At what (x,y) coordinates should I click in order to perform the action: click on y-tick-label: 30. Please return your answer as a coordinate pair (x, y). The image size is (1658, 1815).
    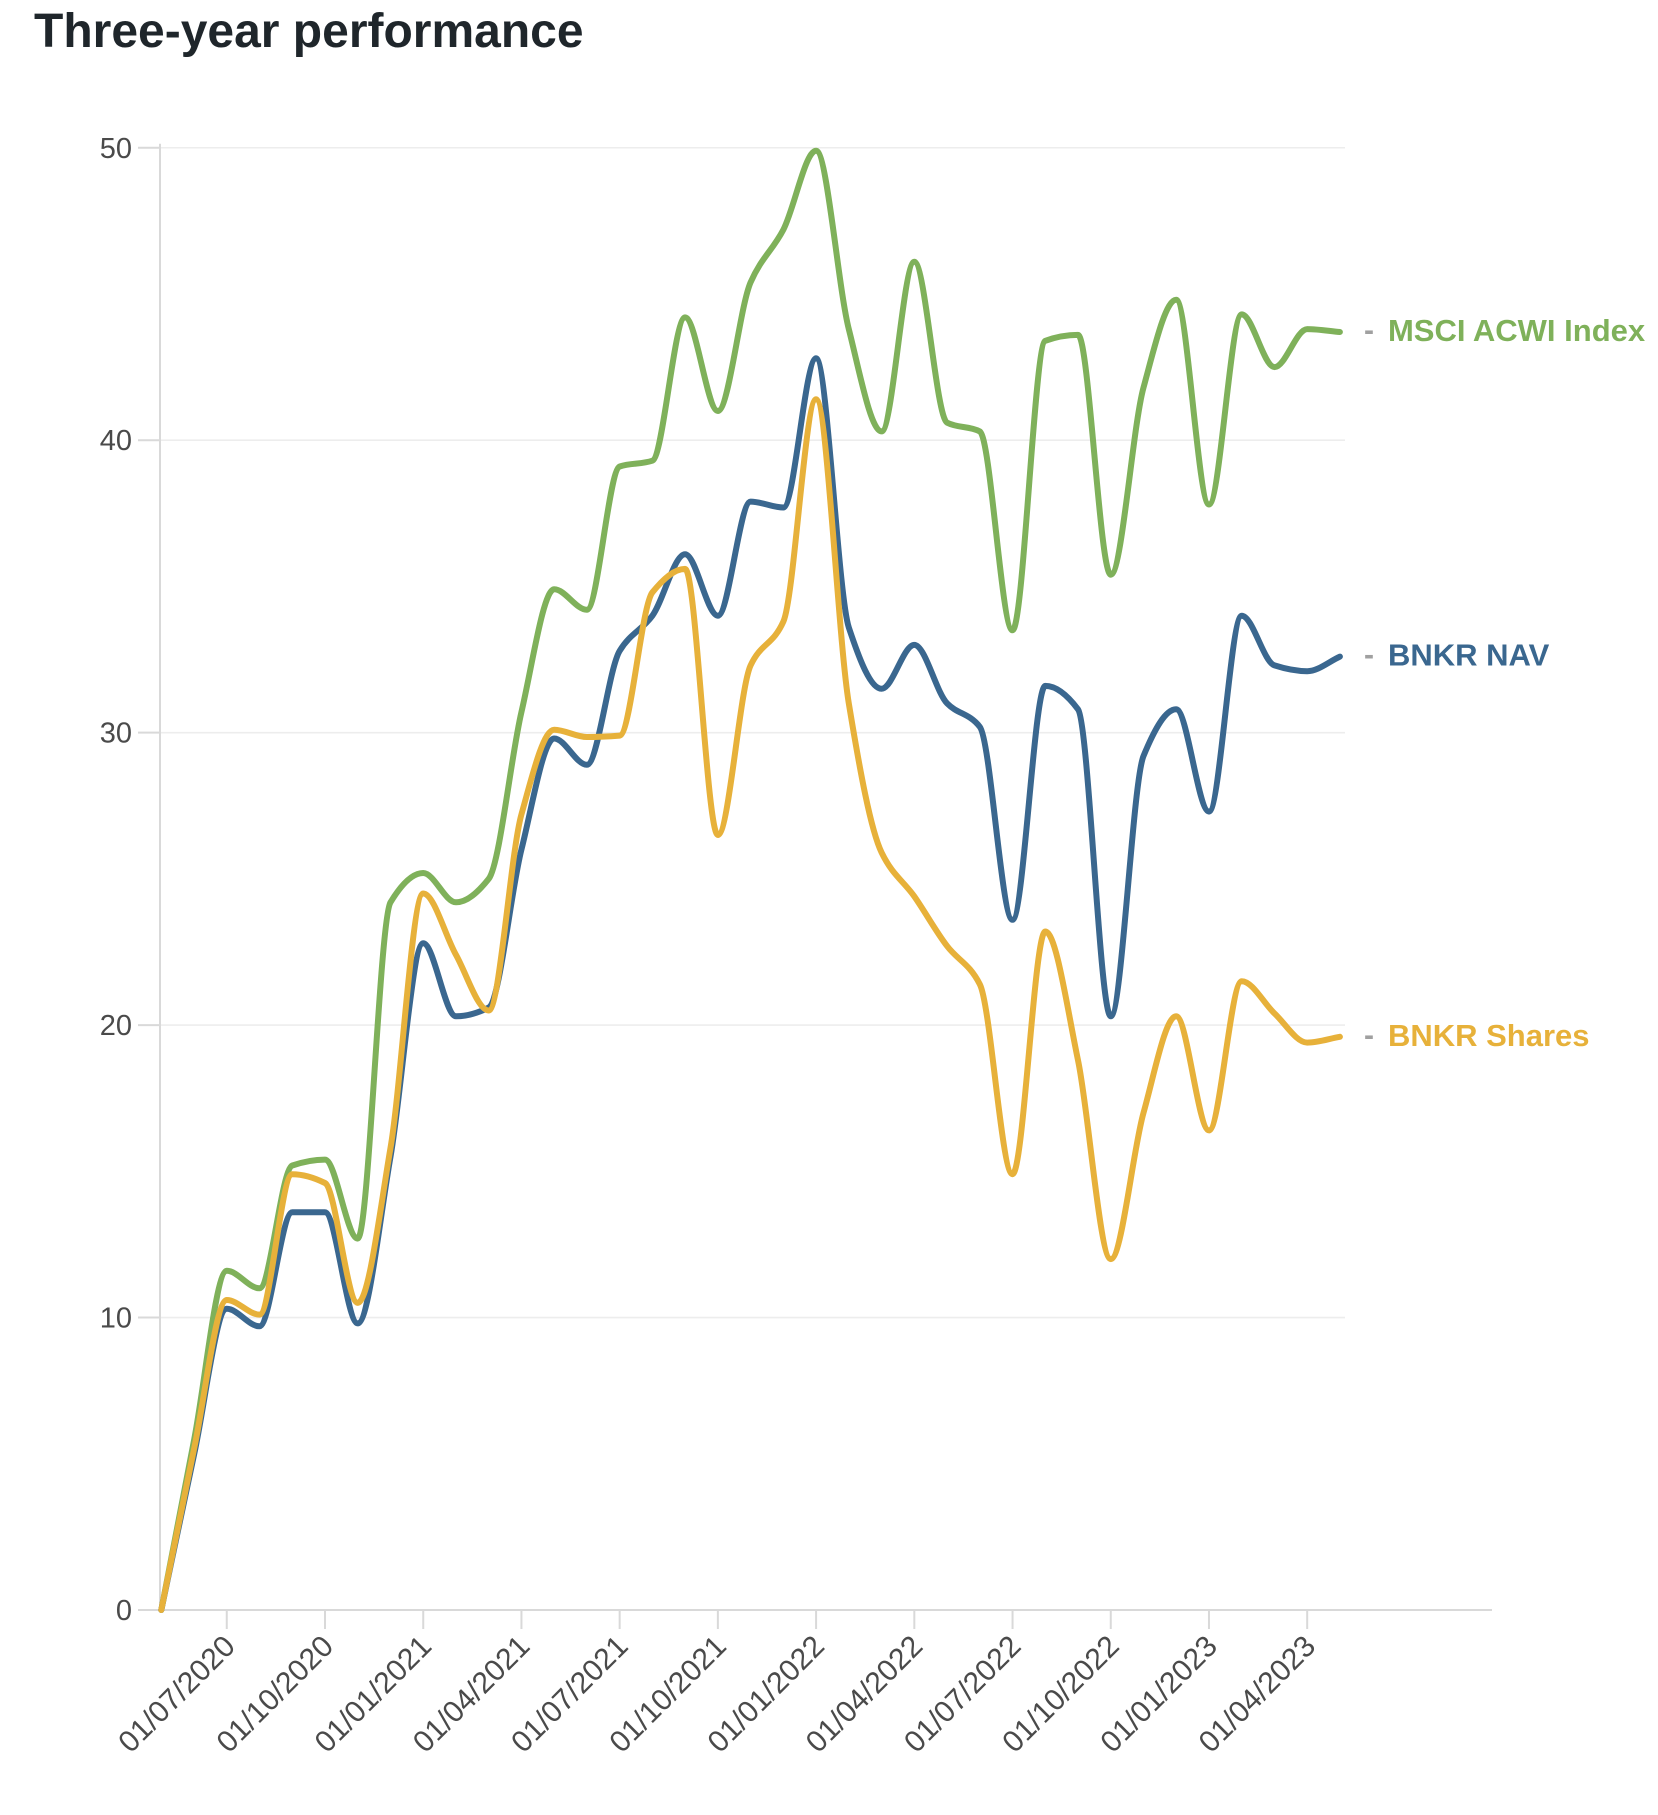
    Looking at the image, I should click on (116, 734).